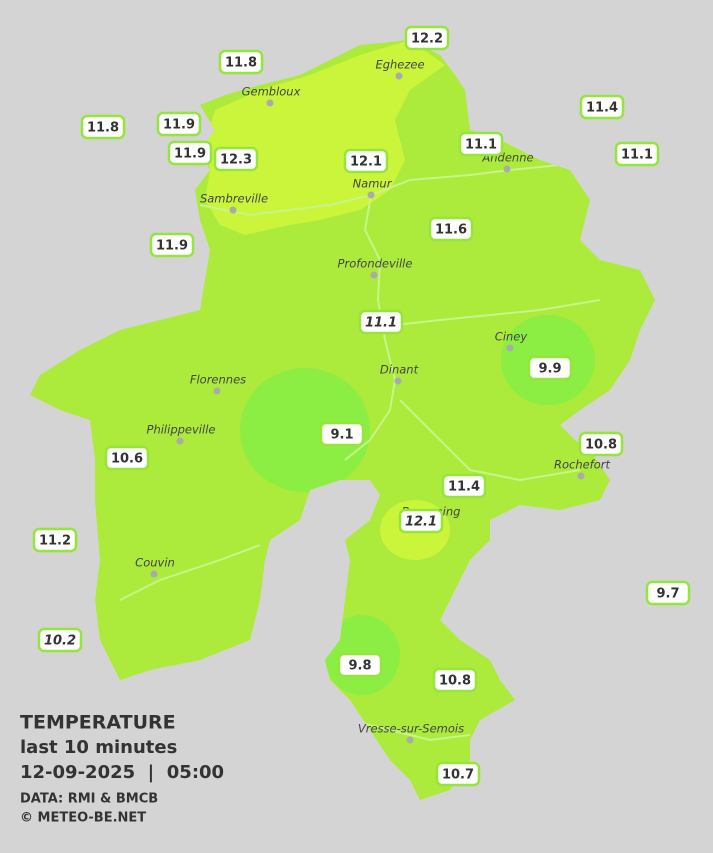 This screenshot has height=853, width=713. What do you see at coordinates (181, 430) in the screenshot?
I see `city-label: Philippeville` at bounding box center [181, 430].